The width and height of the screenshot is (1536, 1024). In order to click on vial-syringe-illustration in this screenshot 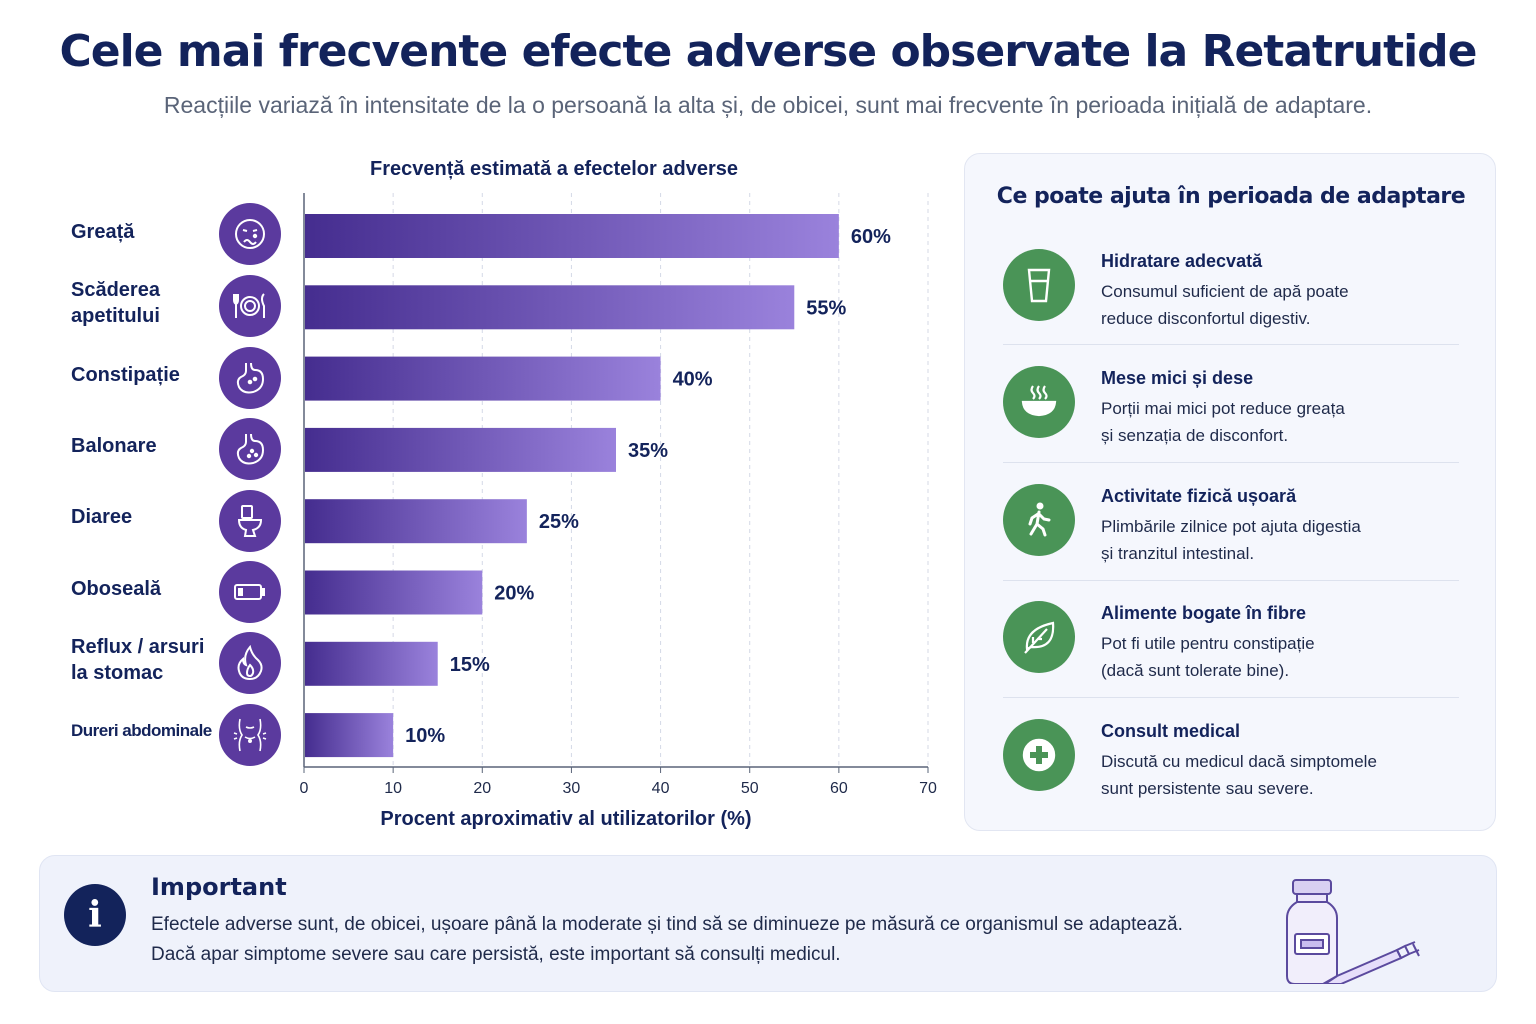, I will do `click(1353, 931)`.